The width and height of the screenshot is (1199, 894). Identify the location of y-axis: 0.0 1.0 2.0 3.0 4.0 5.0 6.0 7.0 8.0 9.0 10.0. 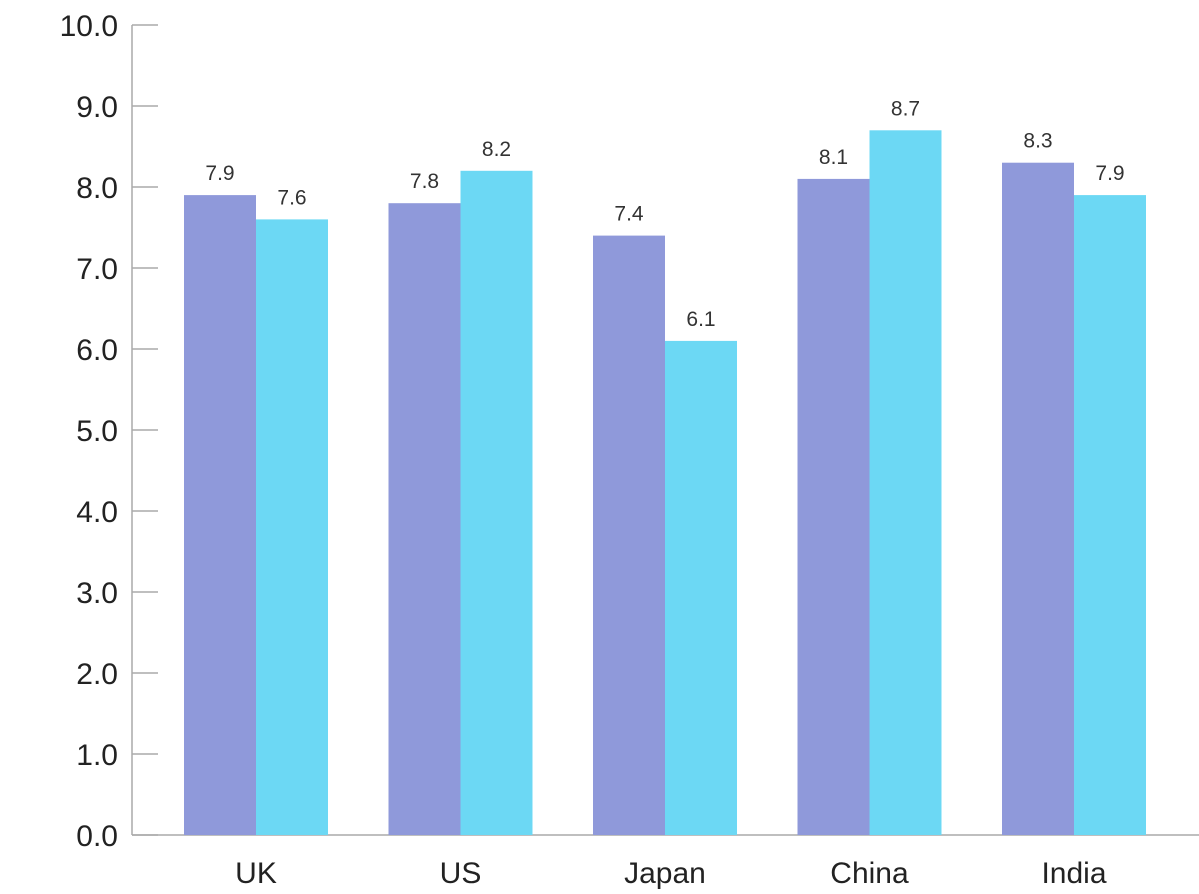
(109, 431).